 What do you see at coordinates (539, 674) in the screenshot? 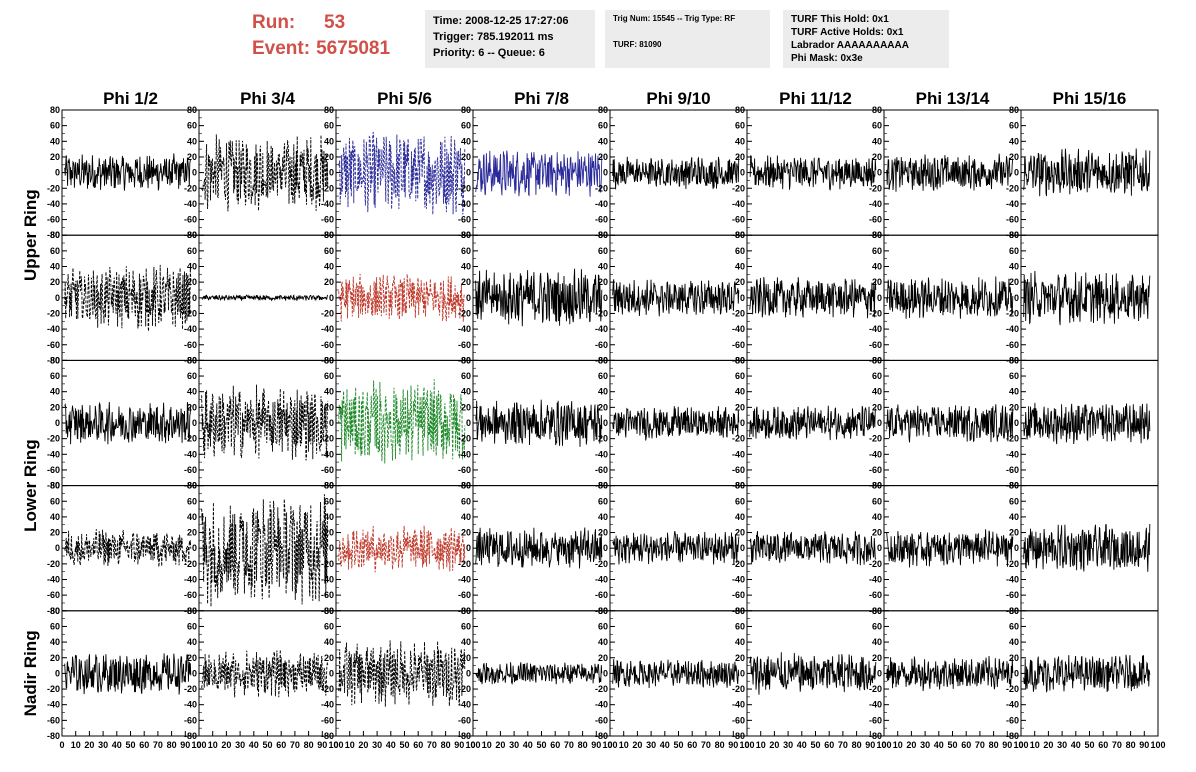
I see `waveform-trace-r5-c4` at bounding box center [539, 674].